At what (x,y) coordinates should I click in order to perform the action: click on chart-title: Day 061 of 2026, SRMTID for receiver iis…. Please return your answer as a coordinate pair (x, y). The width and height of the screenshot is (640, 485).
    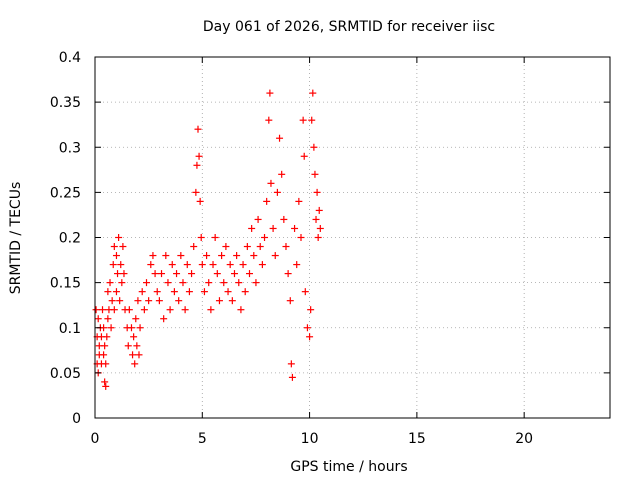
    Looking at the image, I should click on (349, 27).